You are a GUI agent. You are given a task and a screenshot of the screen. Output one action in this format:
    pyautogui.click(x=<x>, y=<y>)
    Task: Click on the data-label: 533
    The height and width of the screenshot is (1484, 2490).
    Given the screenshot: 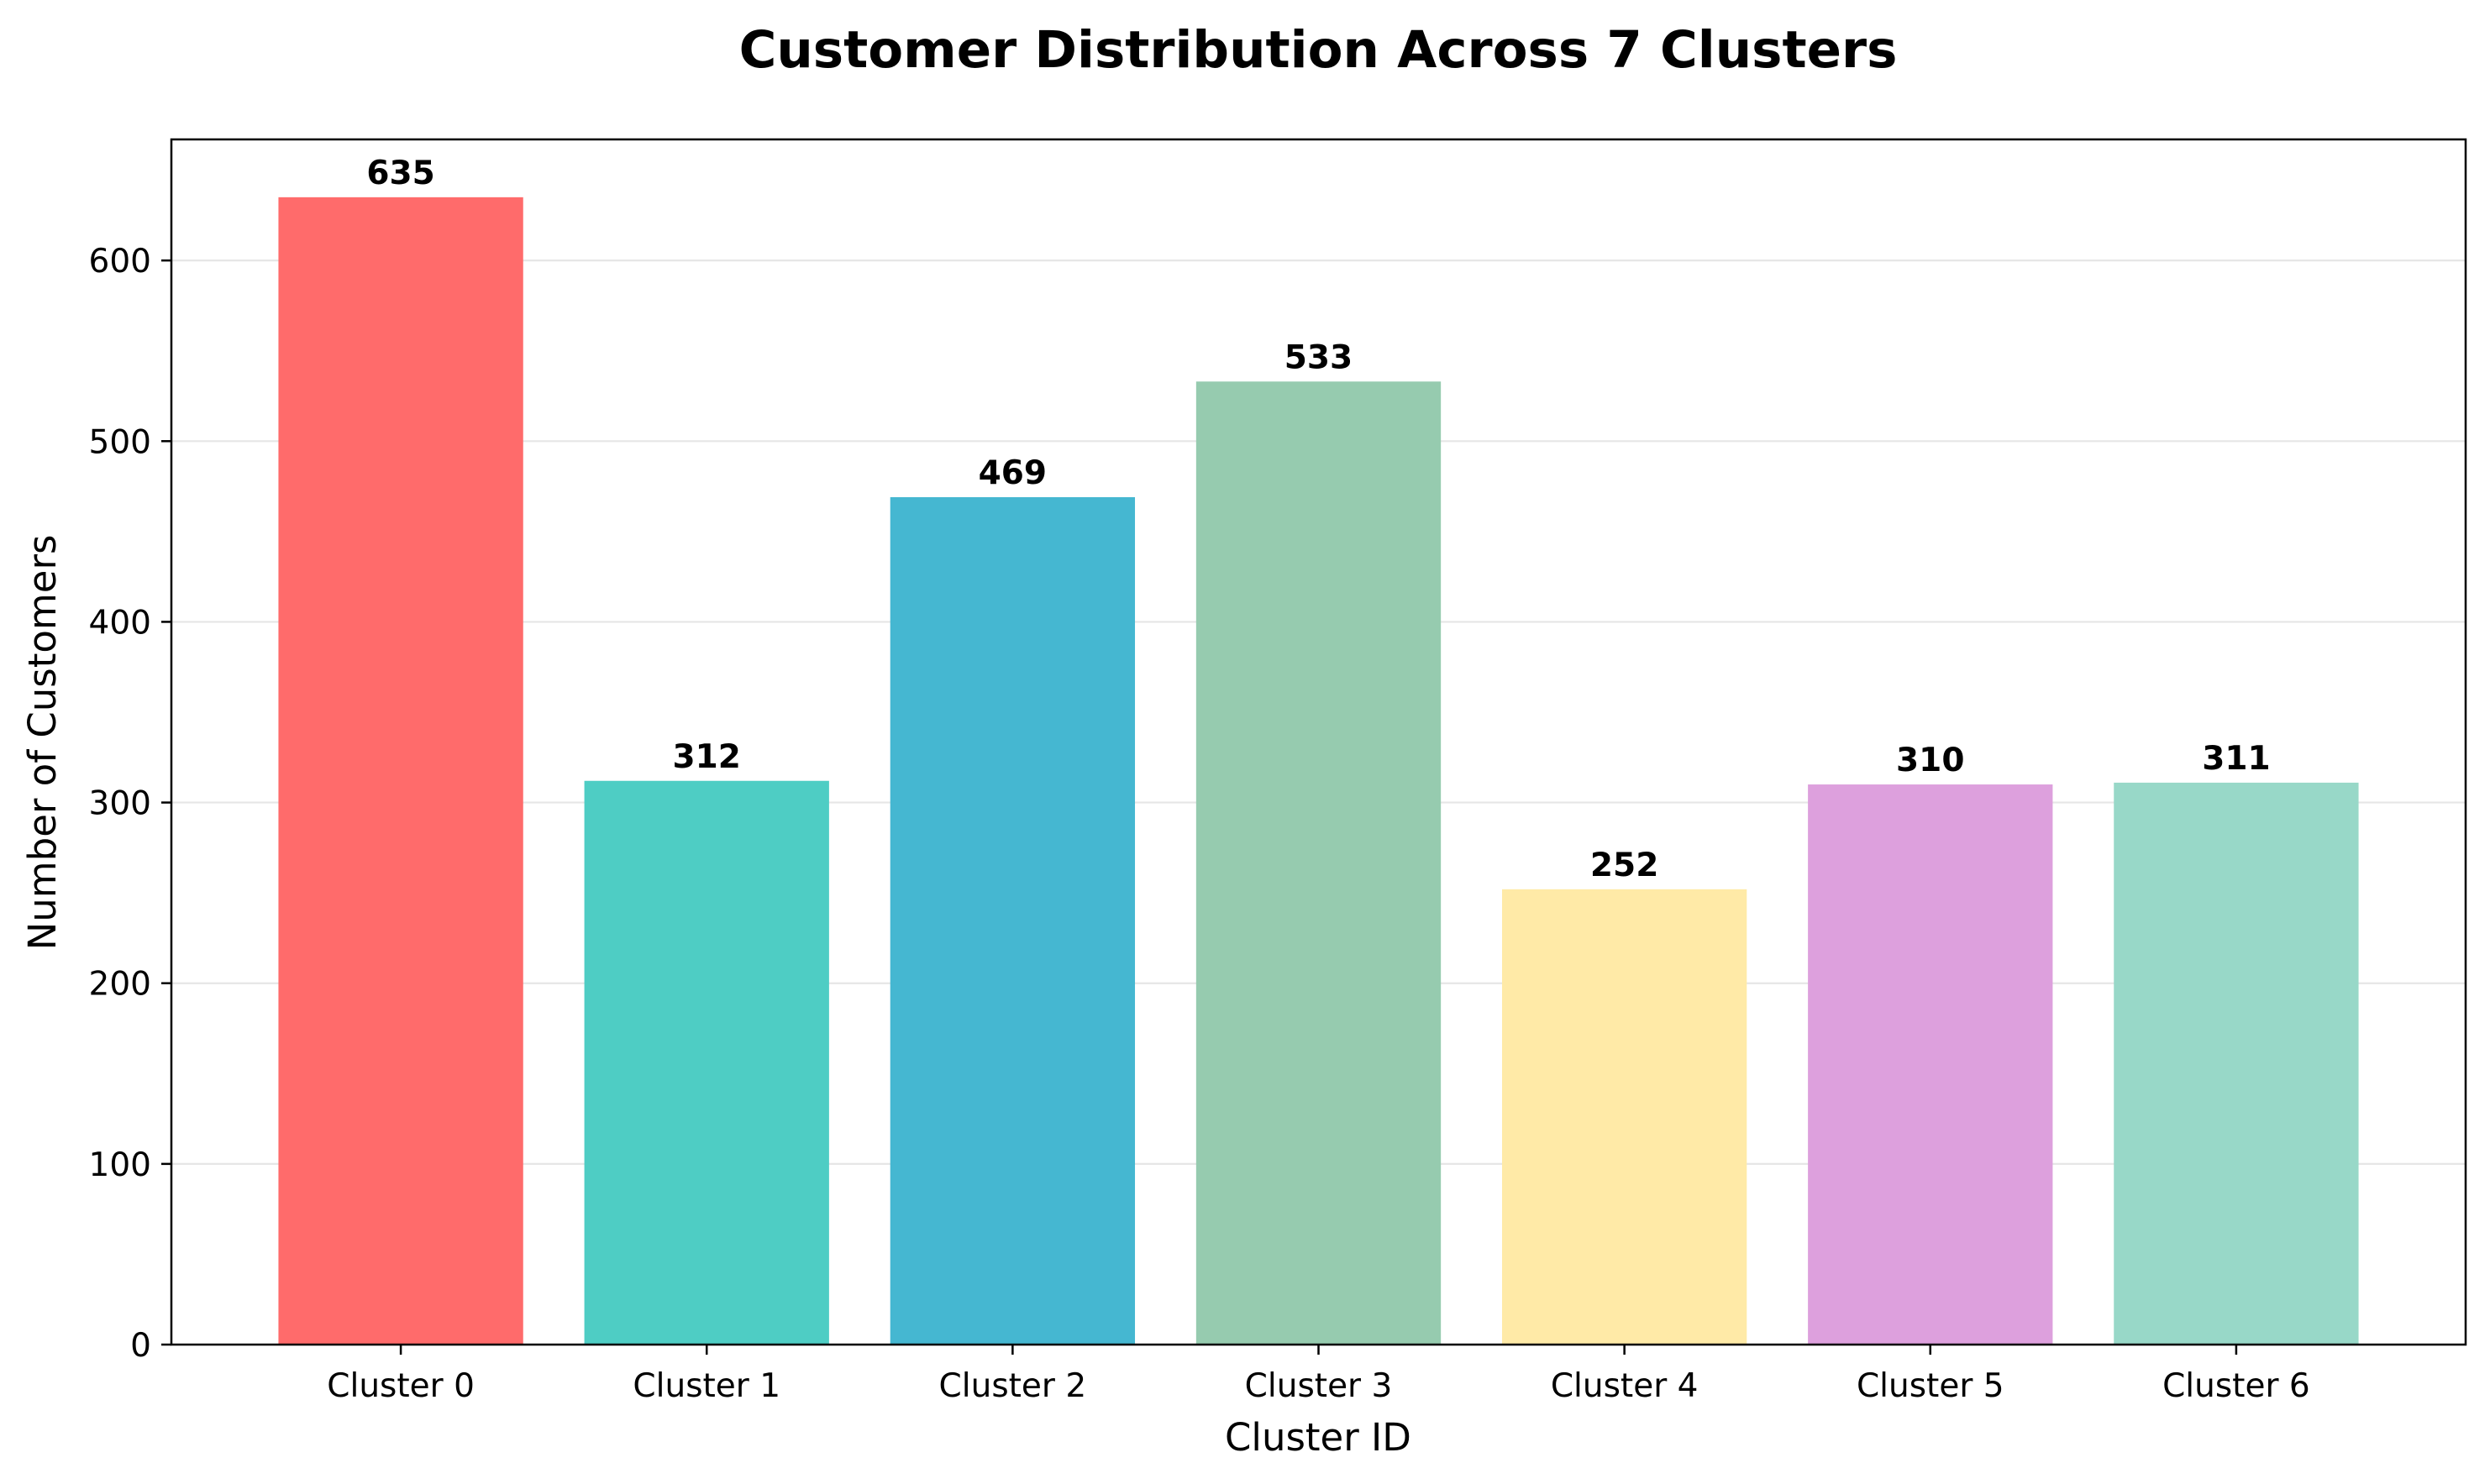 What is the action you would take?
    pyautogui.click(x=1318, y=357)
    